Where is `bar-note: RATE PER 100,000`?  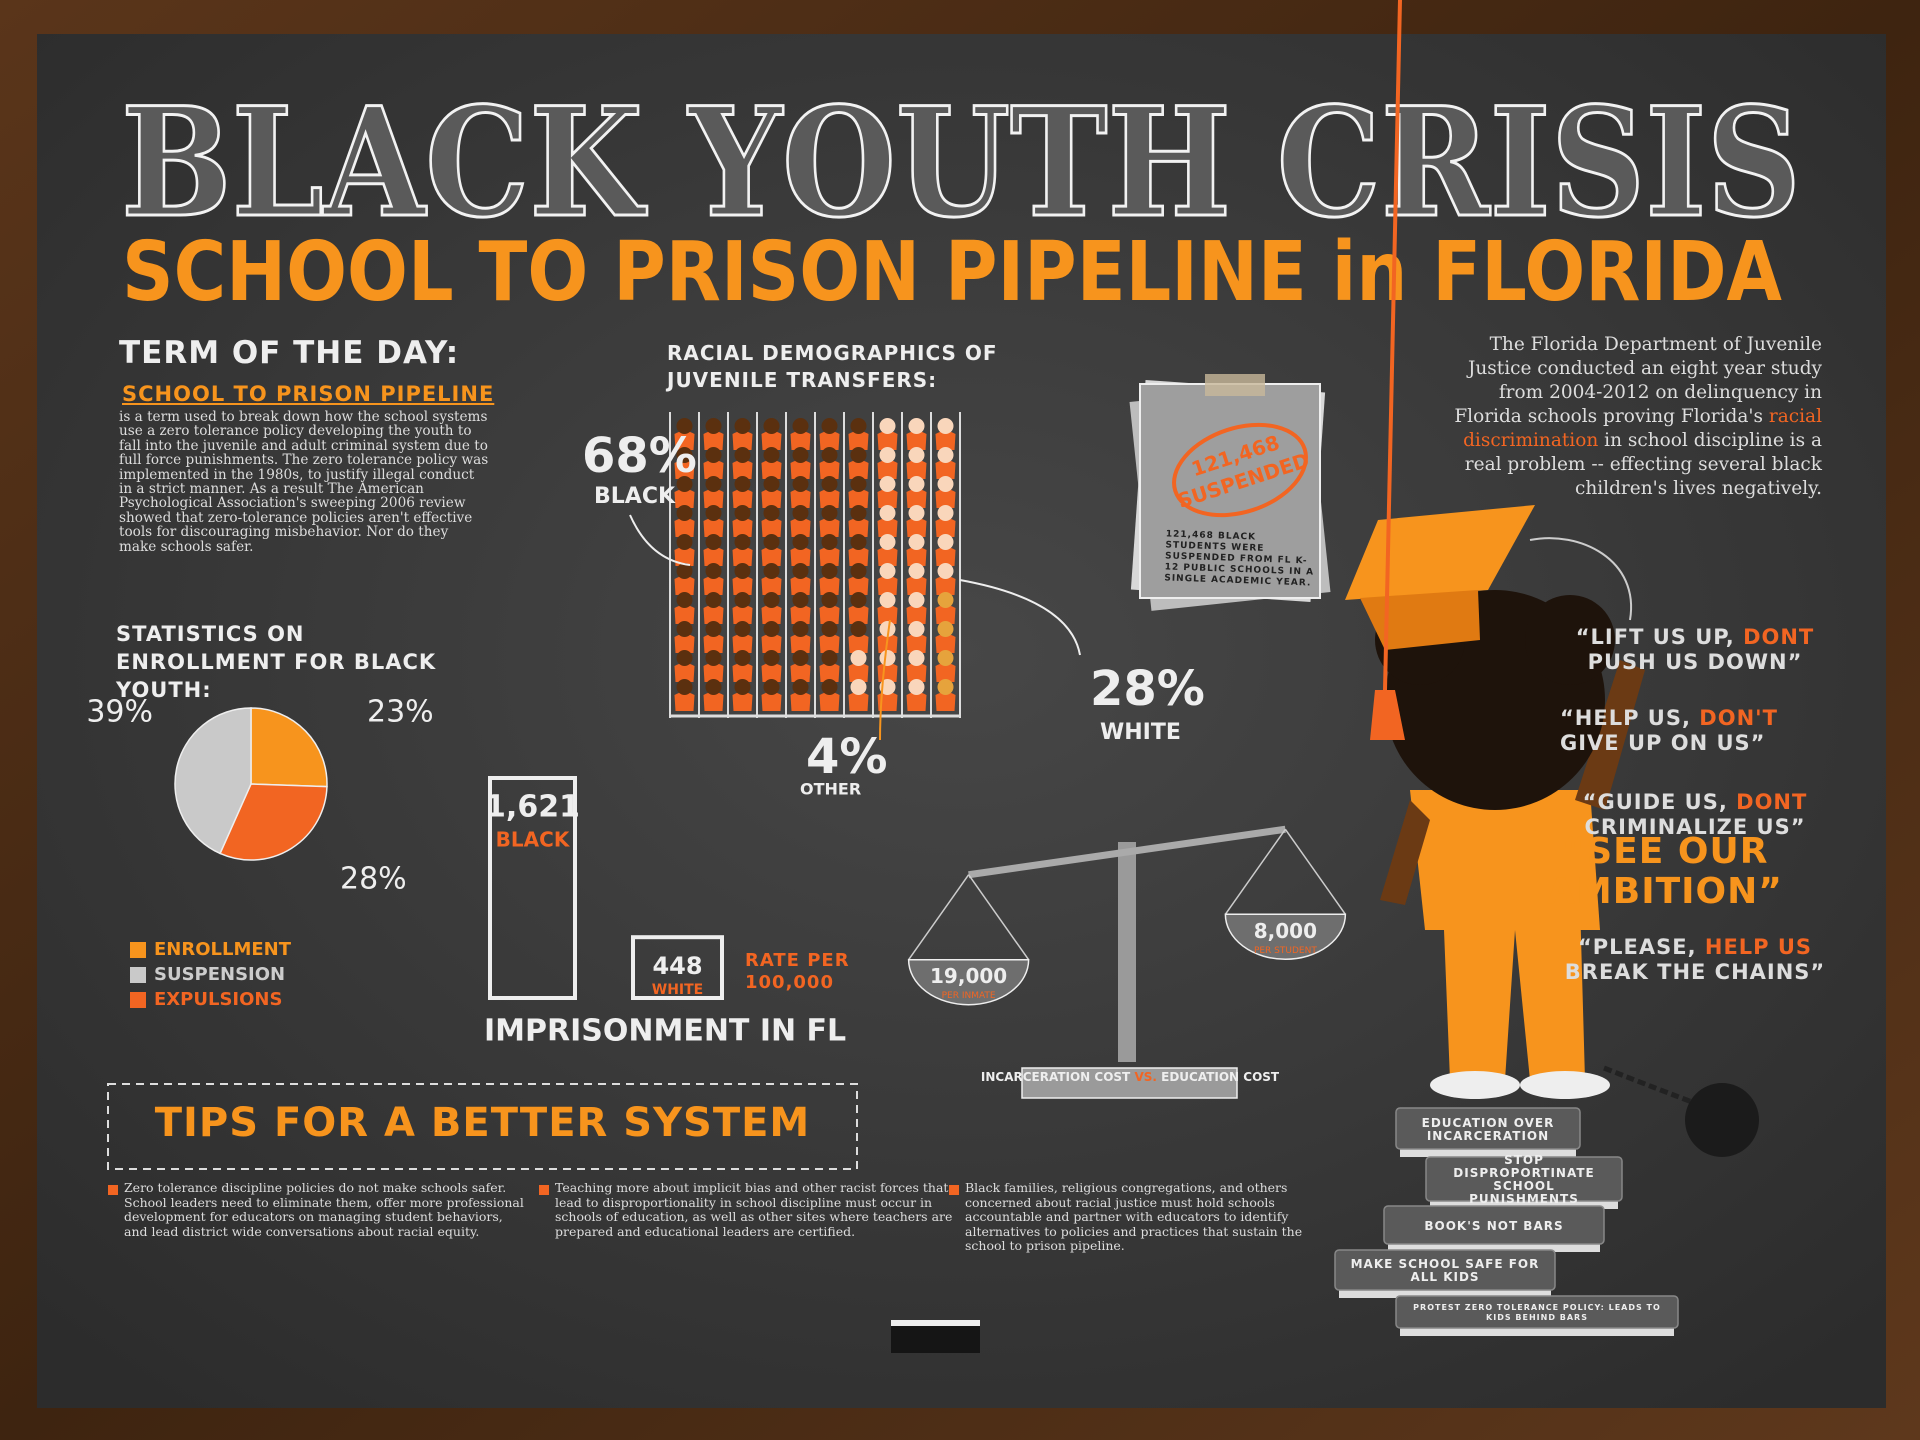 bar-note: RATE PER 100,000 is located at coordinates (797, 971).